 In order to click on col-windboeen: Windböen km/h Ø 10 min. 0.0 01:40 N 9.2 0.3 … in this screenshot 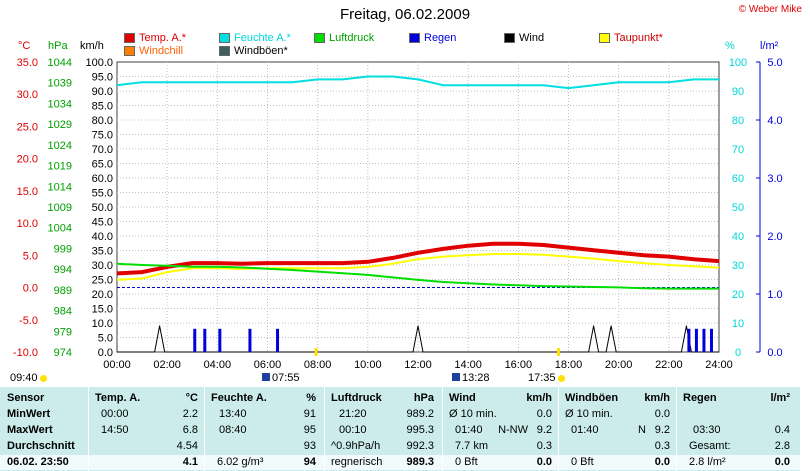, I will do `click(617, 429)`.